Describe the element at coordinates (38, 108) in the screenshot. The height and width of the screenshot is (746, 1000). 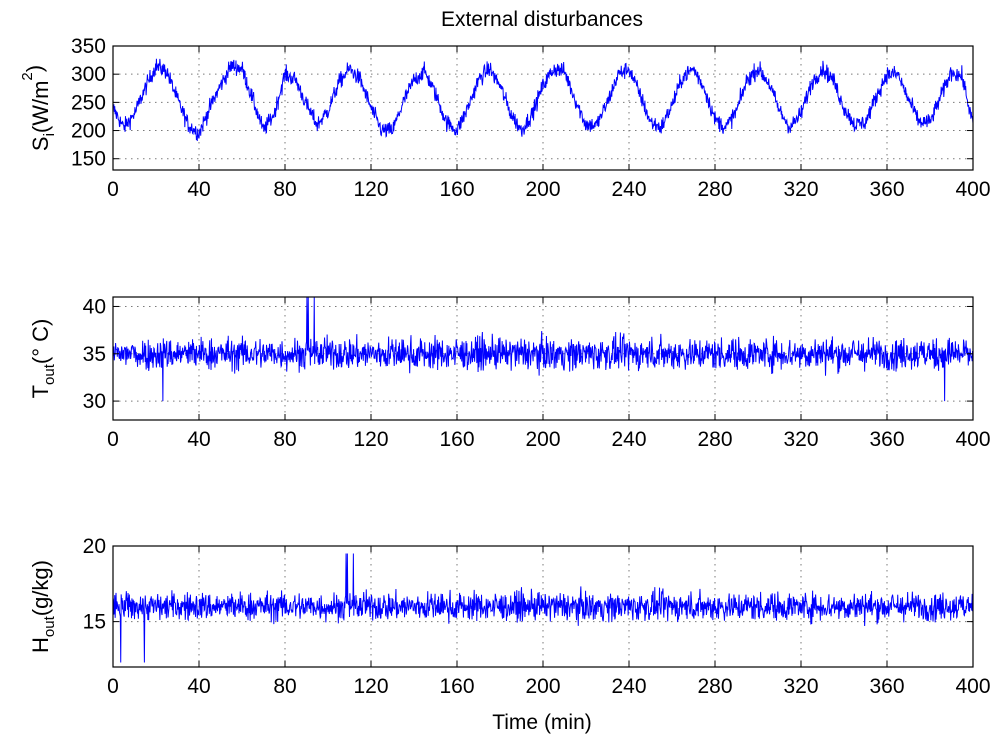
I see `y-axis-label: Si(W/m2)` at that location.